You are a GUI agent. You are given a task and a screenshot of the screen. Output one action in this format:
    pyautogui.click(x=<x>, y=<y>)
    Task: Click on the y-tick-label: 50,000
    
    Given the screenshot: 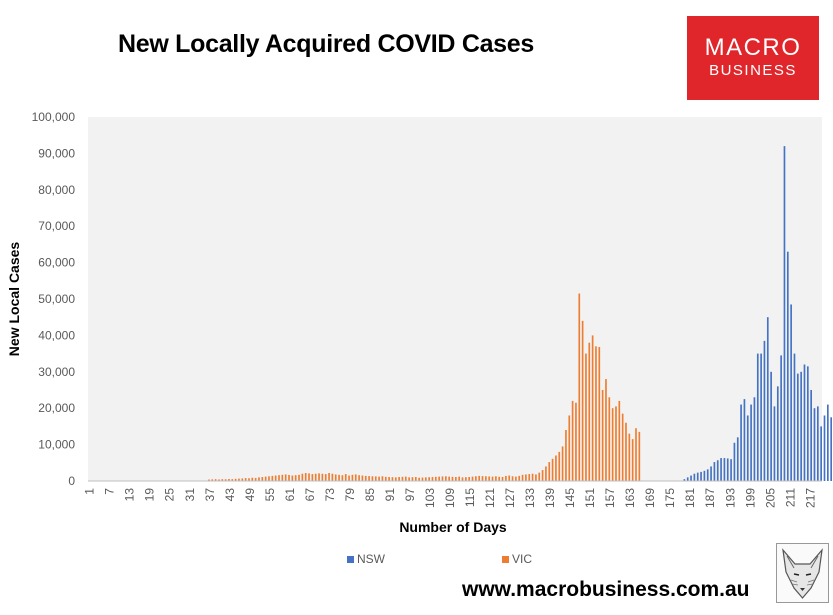 What is the action you would take?
    pyautogui.click(x=56, y=299)
    